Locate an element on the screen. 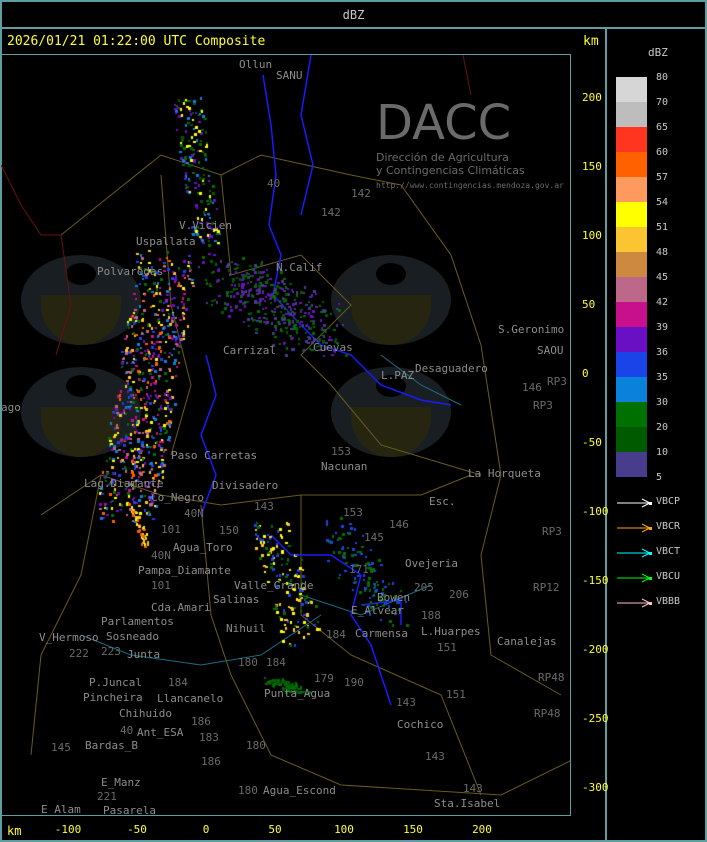 The image size is (707, 842). route-label: 186 is located at coordinates (211, 761).